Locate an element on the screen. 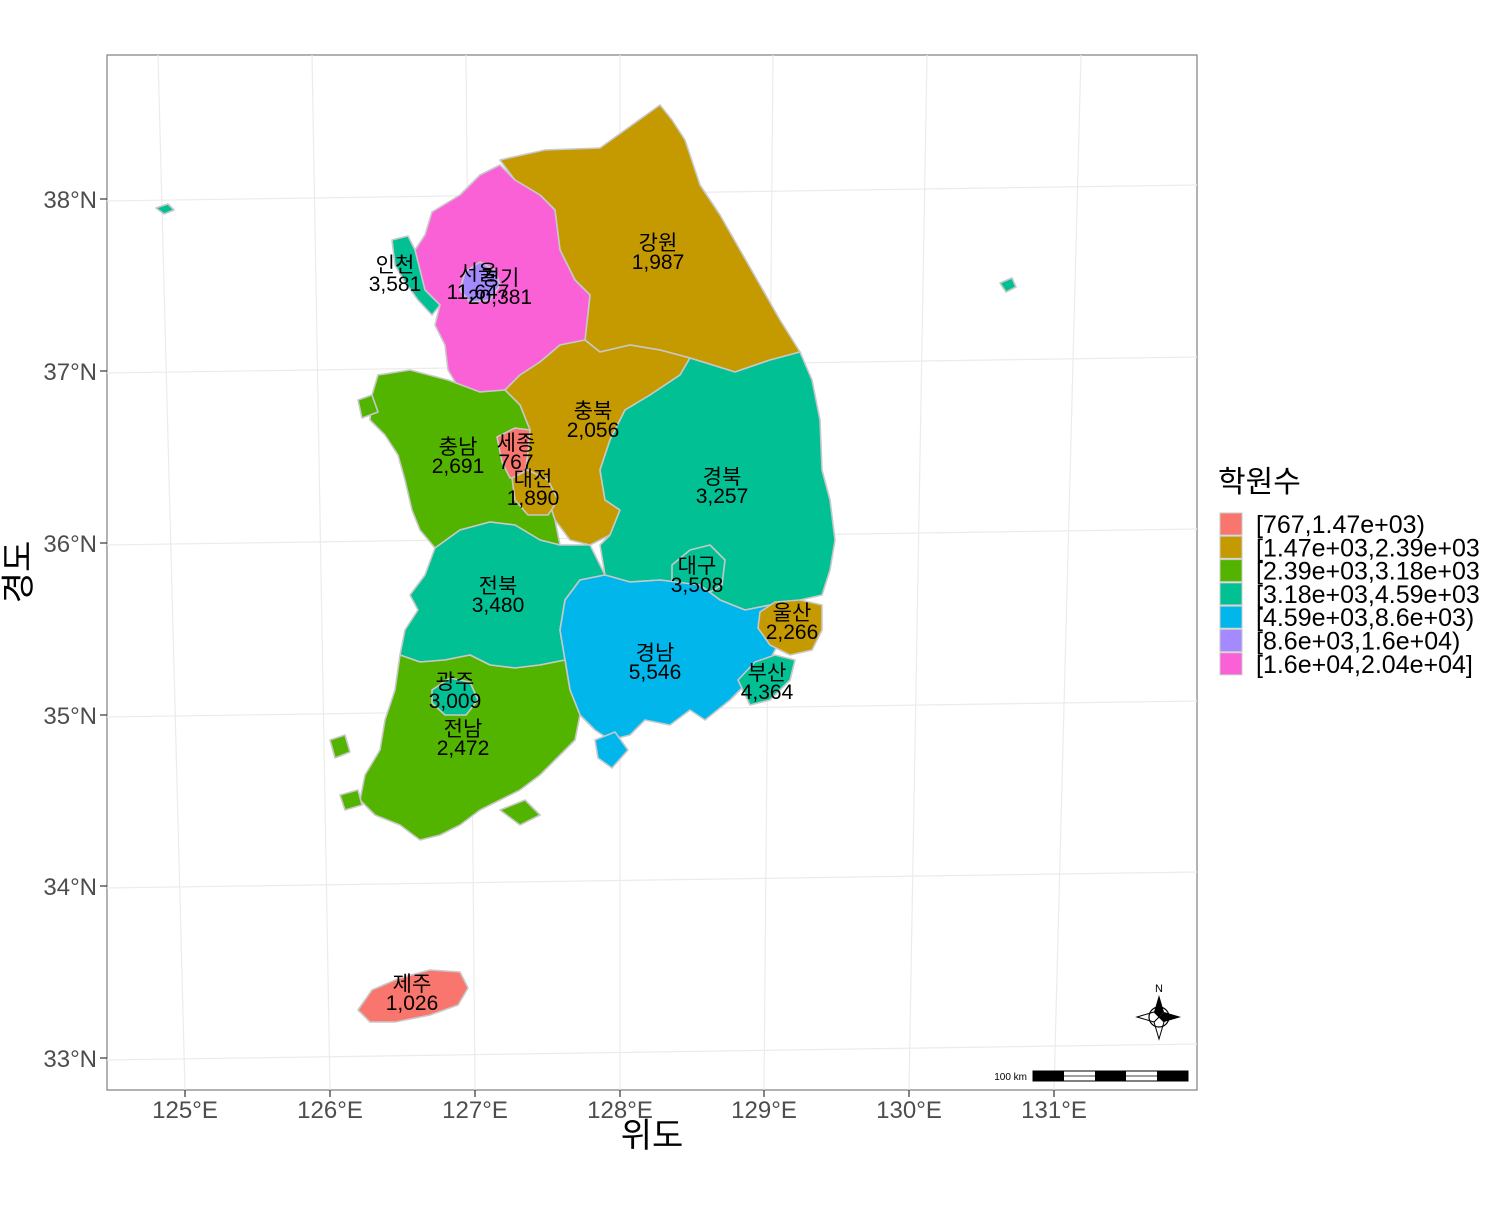  x-tick-131: 131°E is located at coordinates (1054, 1110).